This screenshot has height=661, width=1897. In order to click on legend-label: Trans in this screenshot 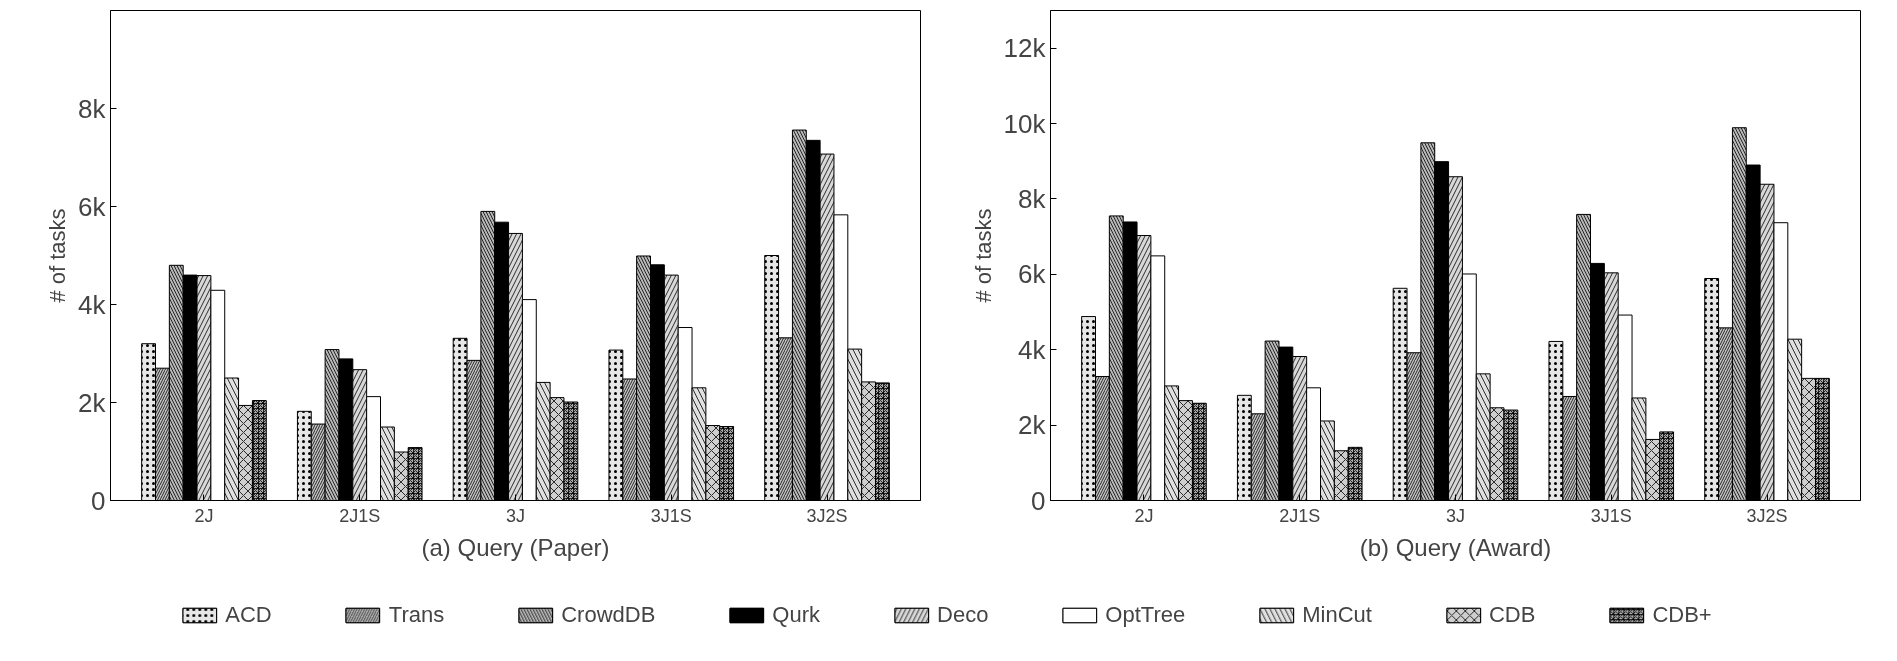, I will do `click(416, 615)`.